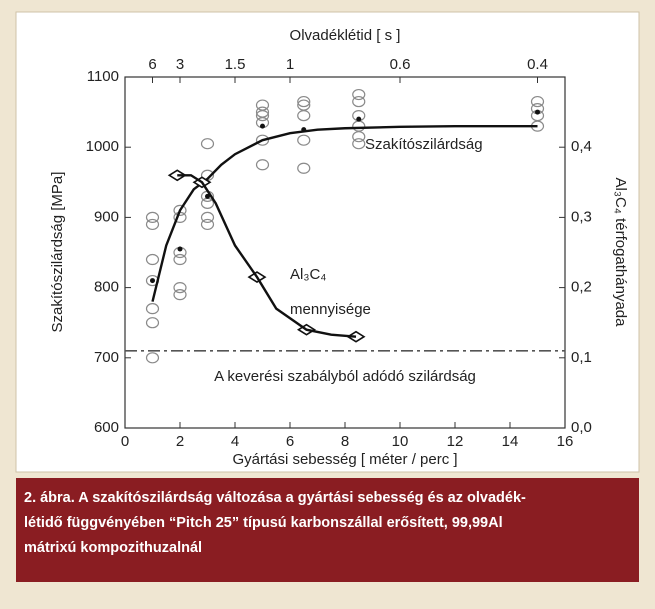 The height and width of the screenshot is (609, 655). What do you see at coordinates (235, 441) in the screenshot?
I see `x-tick-label: 4` at bounding box center [235, 441].